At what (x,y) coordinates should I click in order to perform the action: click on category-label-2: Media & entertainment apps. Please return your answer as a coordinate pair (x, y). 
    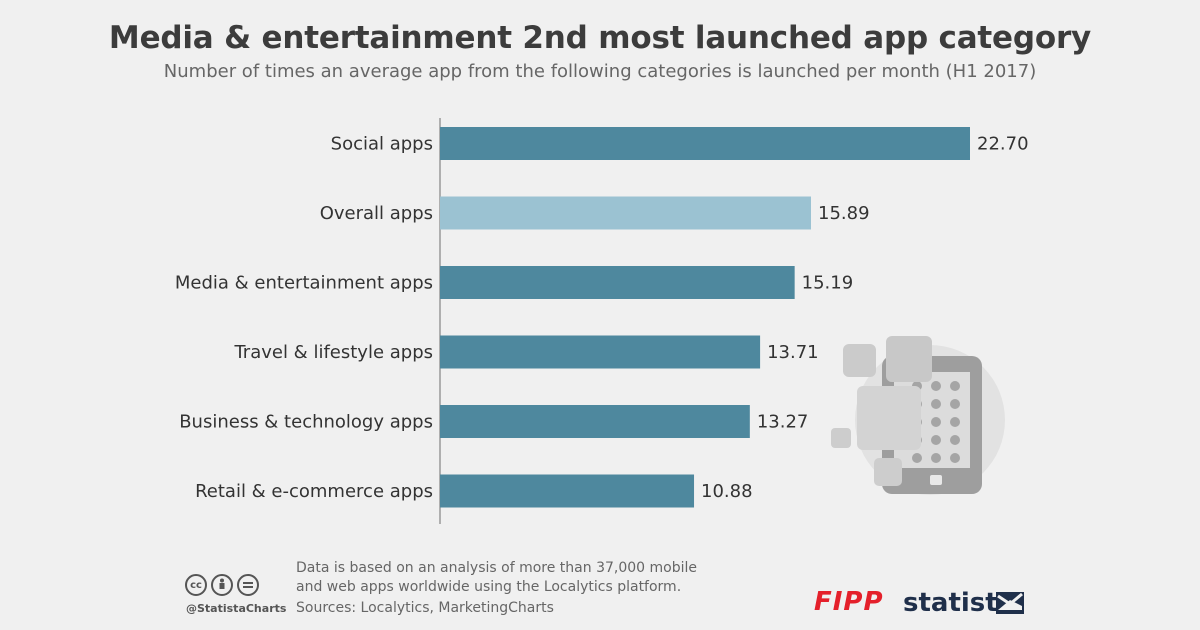
    Looking at the image, I should click on (304, 283).